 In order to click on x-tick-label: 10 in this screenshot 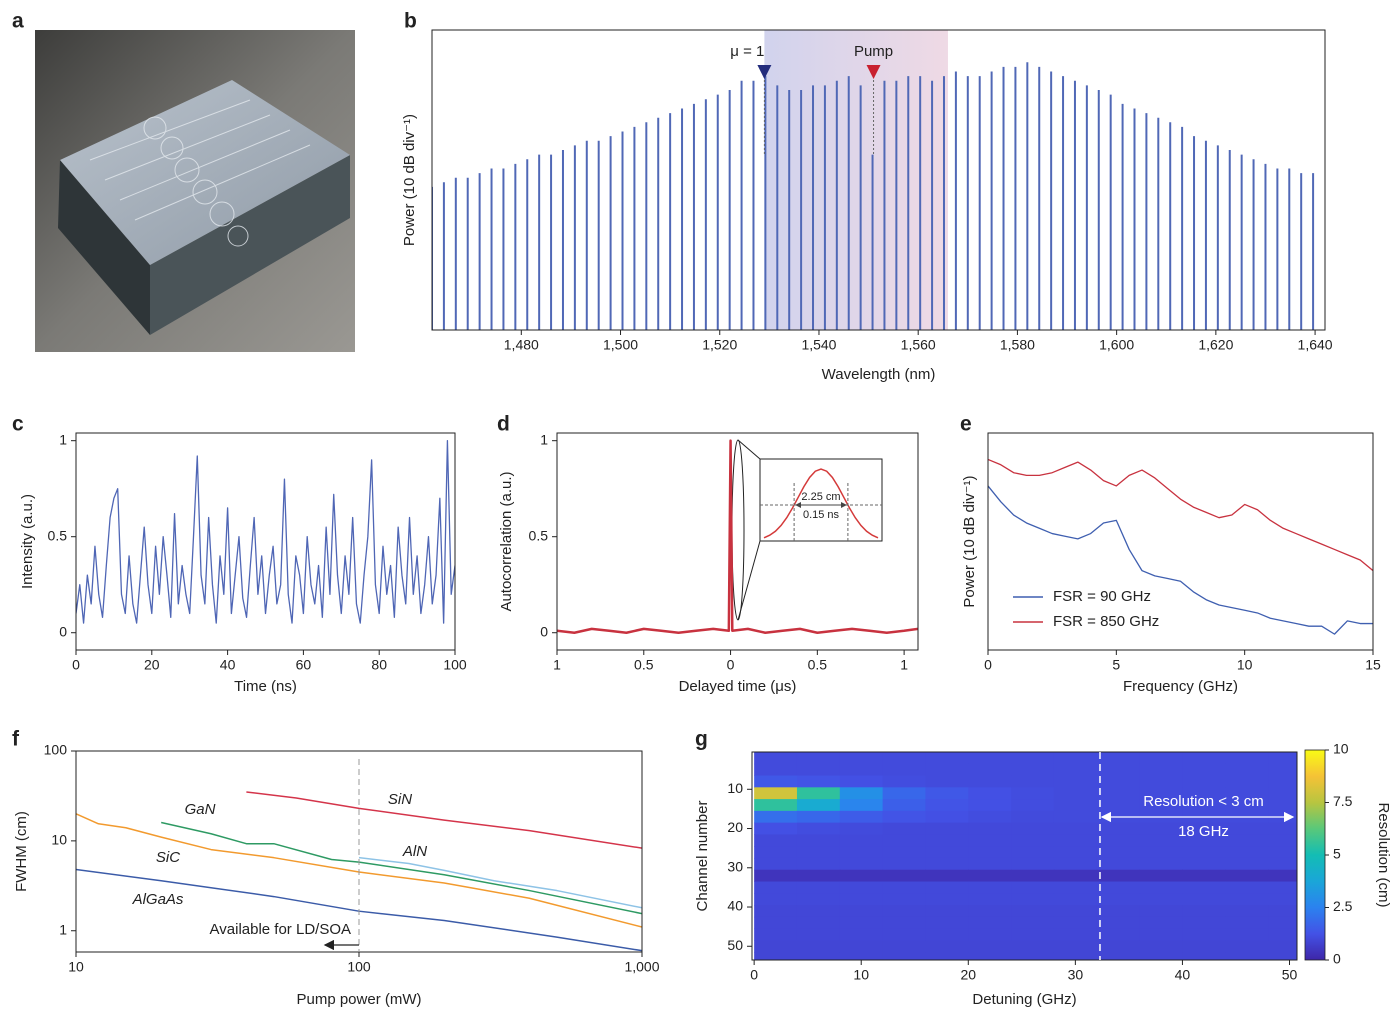, I will do `click(76, 967)`.